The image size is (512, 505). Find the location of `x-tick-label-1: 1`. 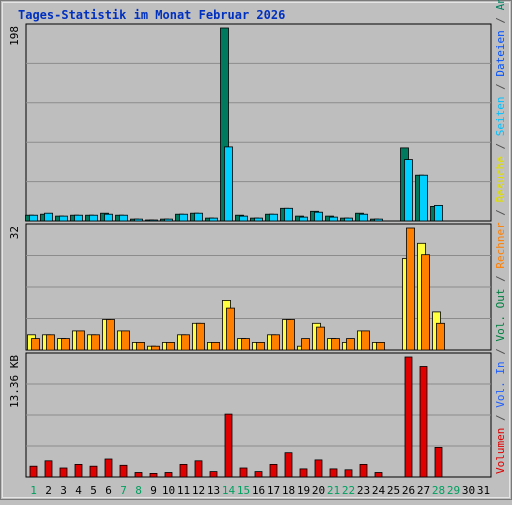

x-tick-label-1: 1 is located at coordinates (33, 490).